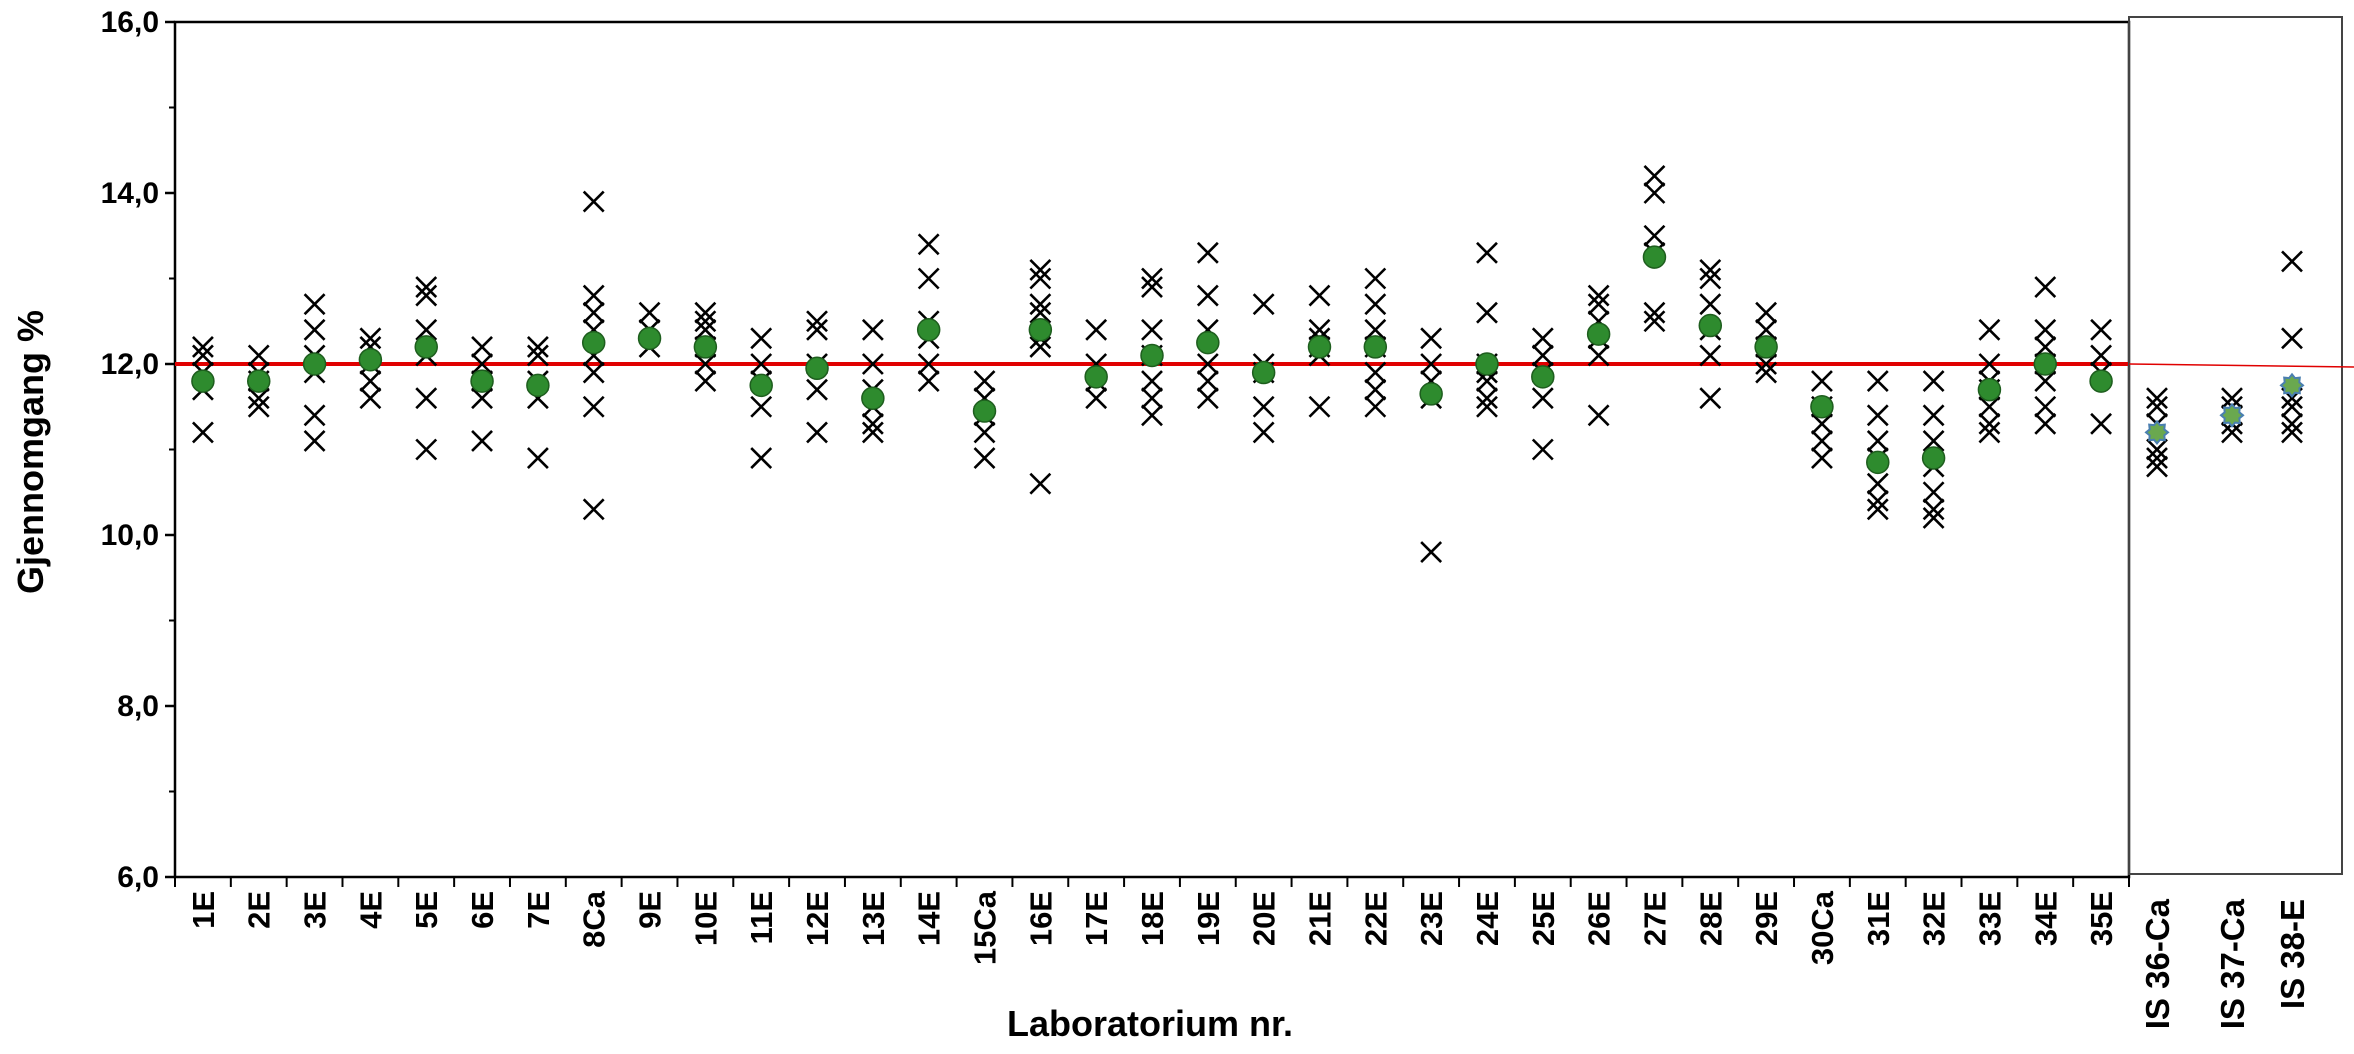 The image size is (2354, 1054). What do you see at coordinates (482, 910) in the screenshot?
I see `x-tick-label: 6E` at bounding box center [482, 910].